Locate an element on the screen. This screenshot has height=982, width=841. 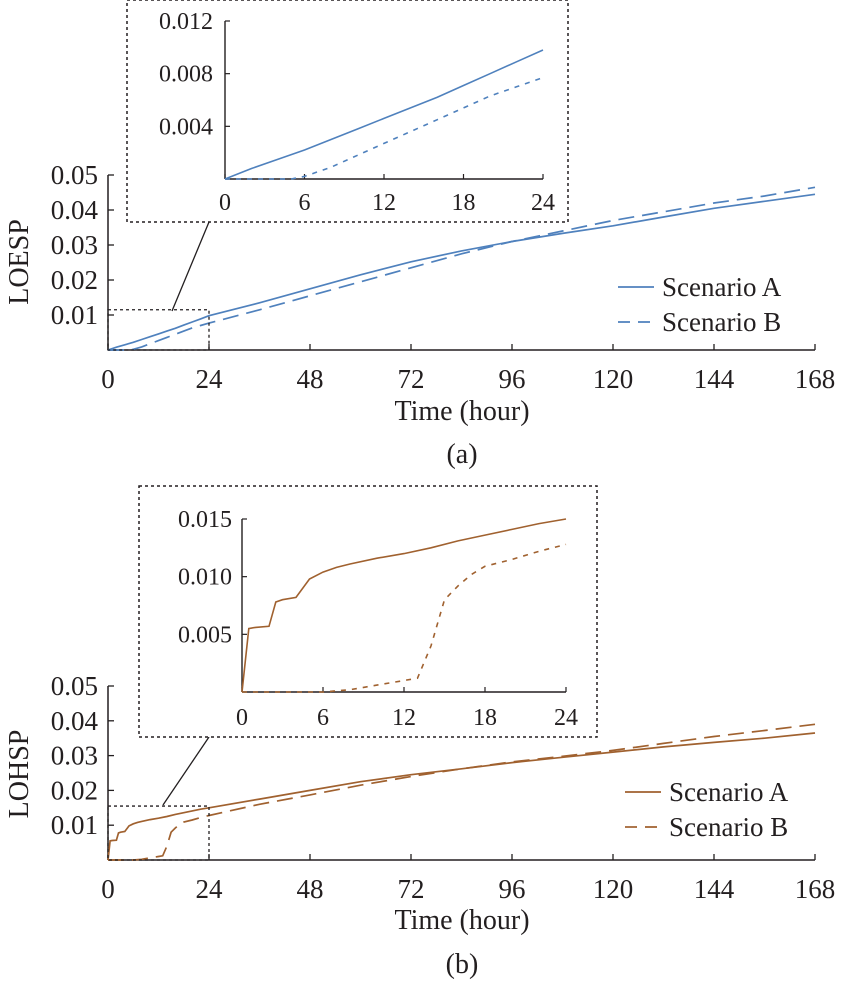
inset-y-tick-label: 0.015 is located at coordinates (205, 520).